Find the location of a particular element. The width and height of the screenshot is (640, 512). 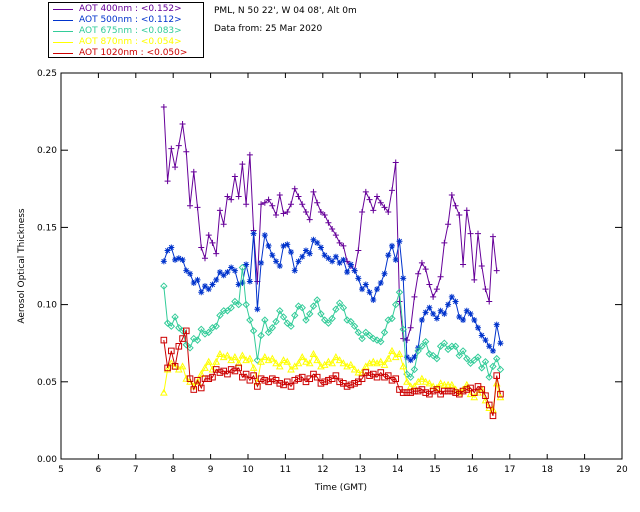

legend-label: AOT 675nm : <0.083> is located at coordinates (130, 31).